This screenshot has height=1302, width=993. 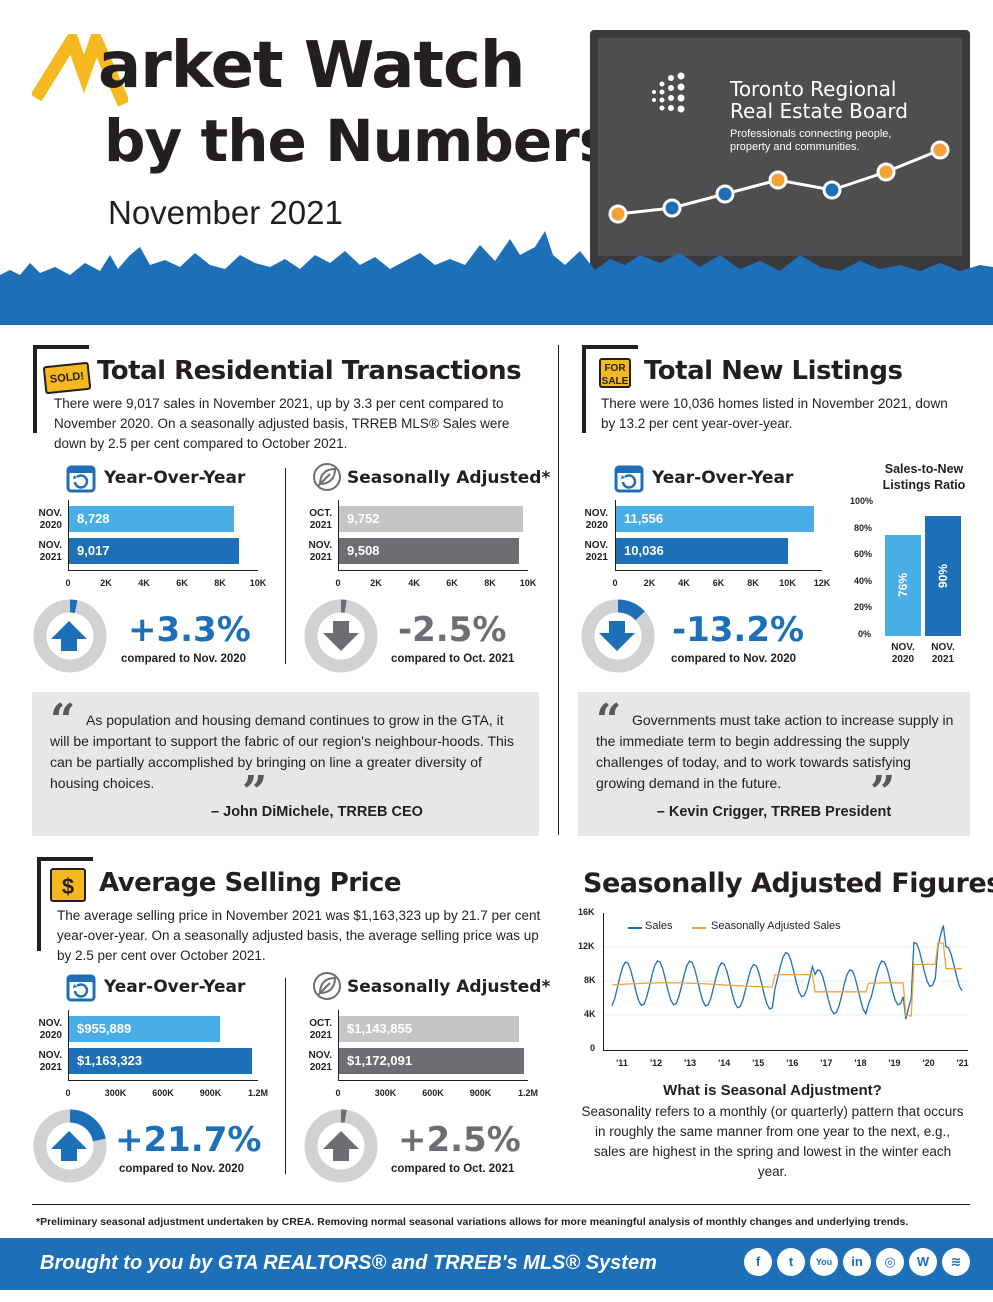 What do you see at coordinates (453, 1169) in the screenshot?
I see `price-sa-compare: compared to Oct. 2021` at bounding box center [453, 1169].